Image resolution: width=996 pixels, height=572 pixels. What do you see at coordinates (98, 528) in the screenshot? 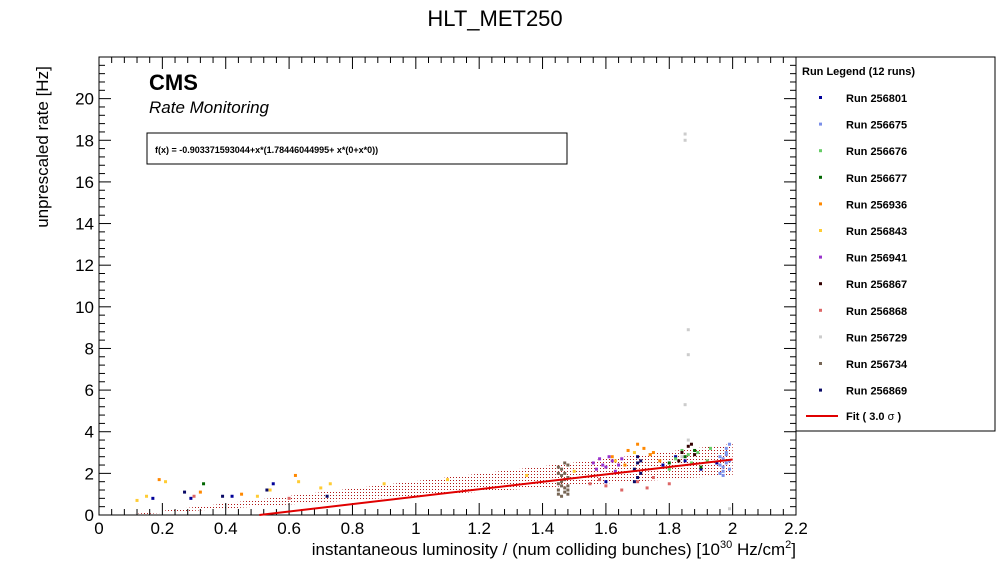
I see `x-tick-label: 0` at bounding box center [98, 528].